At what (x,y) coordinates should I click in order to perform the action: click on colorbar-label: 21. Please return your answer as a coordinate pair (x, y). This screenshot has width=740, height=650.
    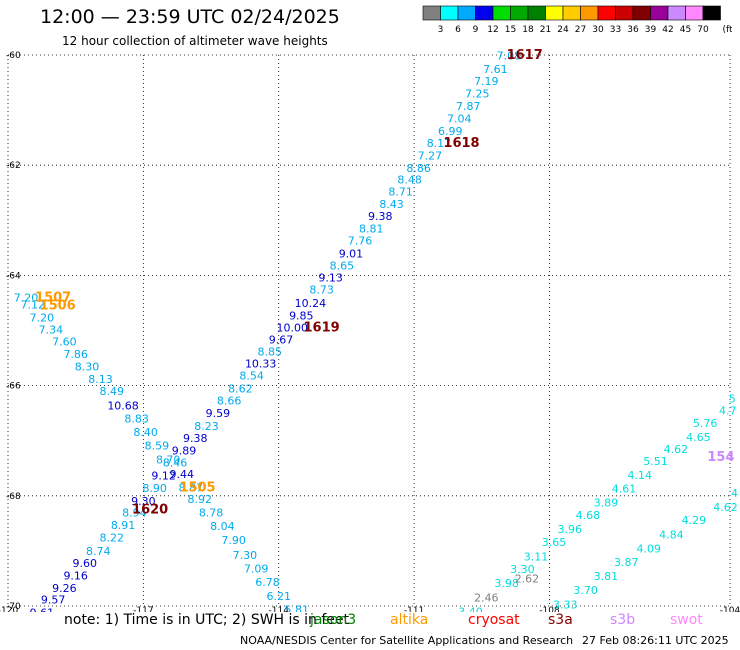
    Looking at the image, I should click on (545, 30).